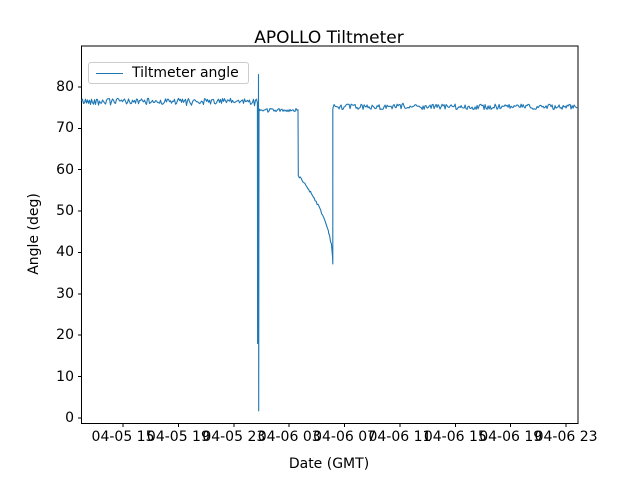  What do you see at coordinates (345, 437) in the screenshot?
I see `x-tick-label: 04-06 07` at bounding box center [345, 437].